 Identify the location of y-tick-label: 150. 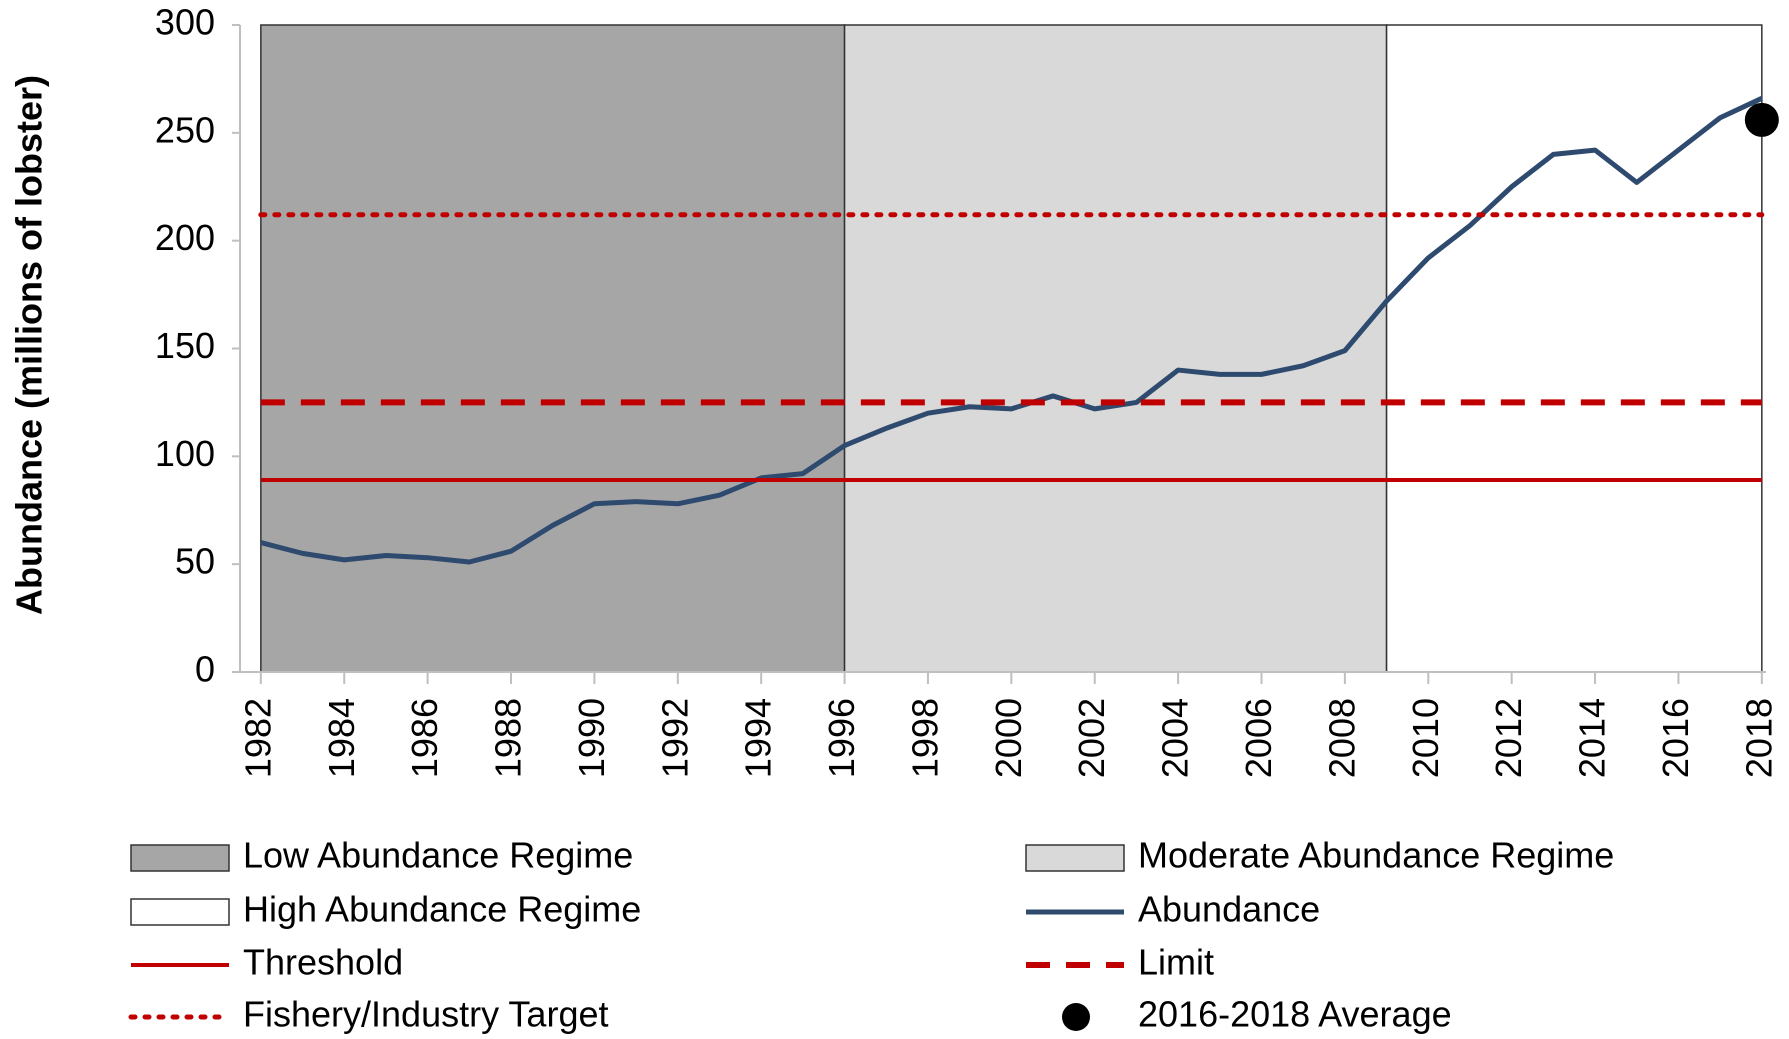
(185, 345).